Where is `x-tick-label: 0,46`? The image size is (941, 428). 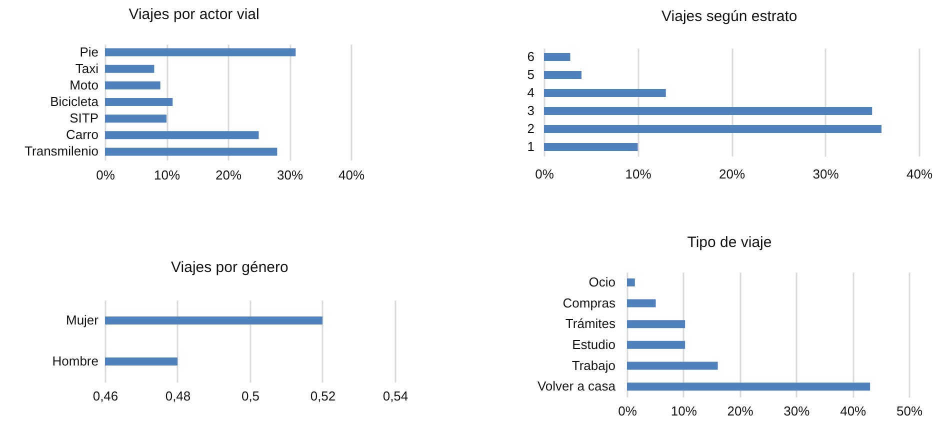 x-tick-label: 0,46 is located at coordinates (105, 396).